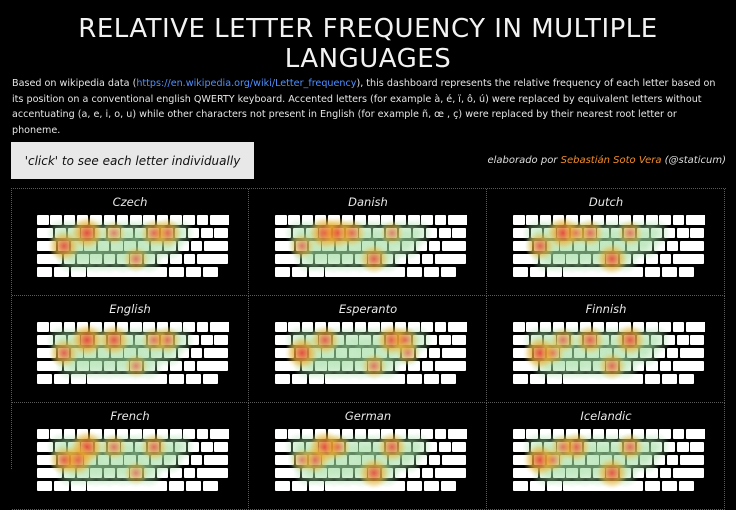 The height and width of the screenshot is (510, 736). What do you see at coordinates (130, 202) in the screenshot?
I see `language-name: Czech` at bounding box center [130, 202].